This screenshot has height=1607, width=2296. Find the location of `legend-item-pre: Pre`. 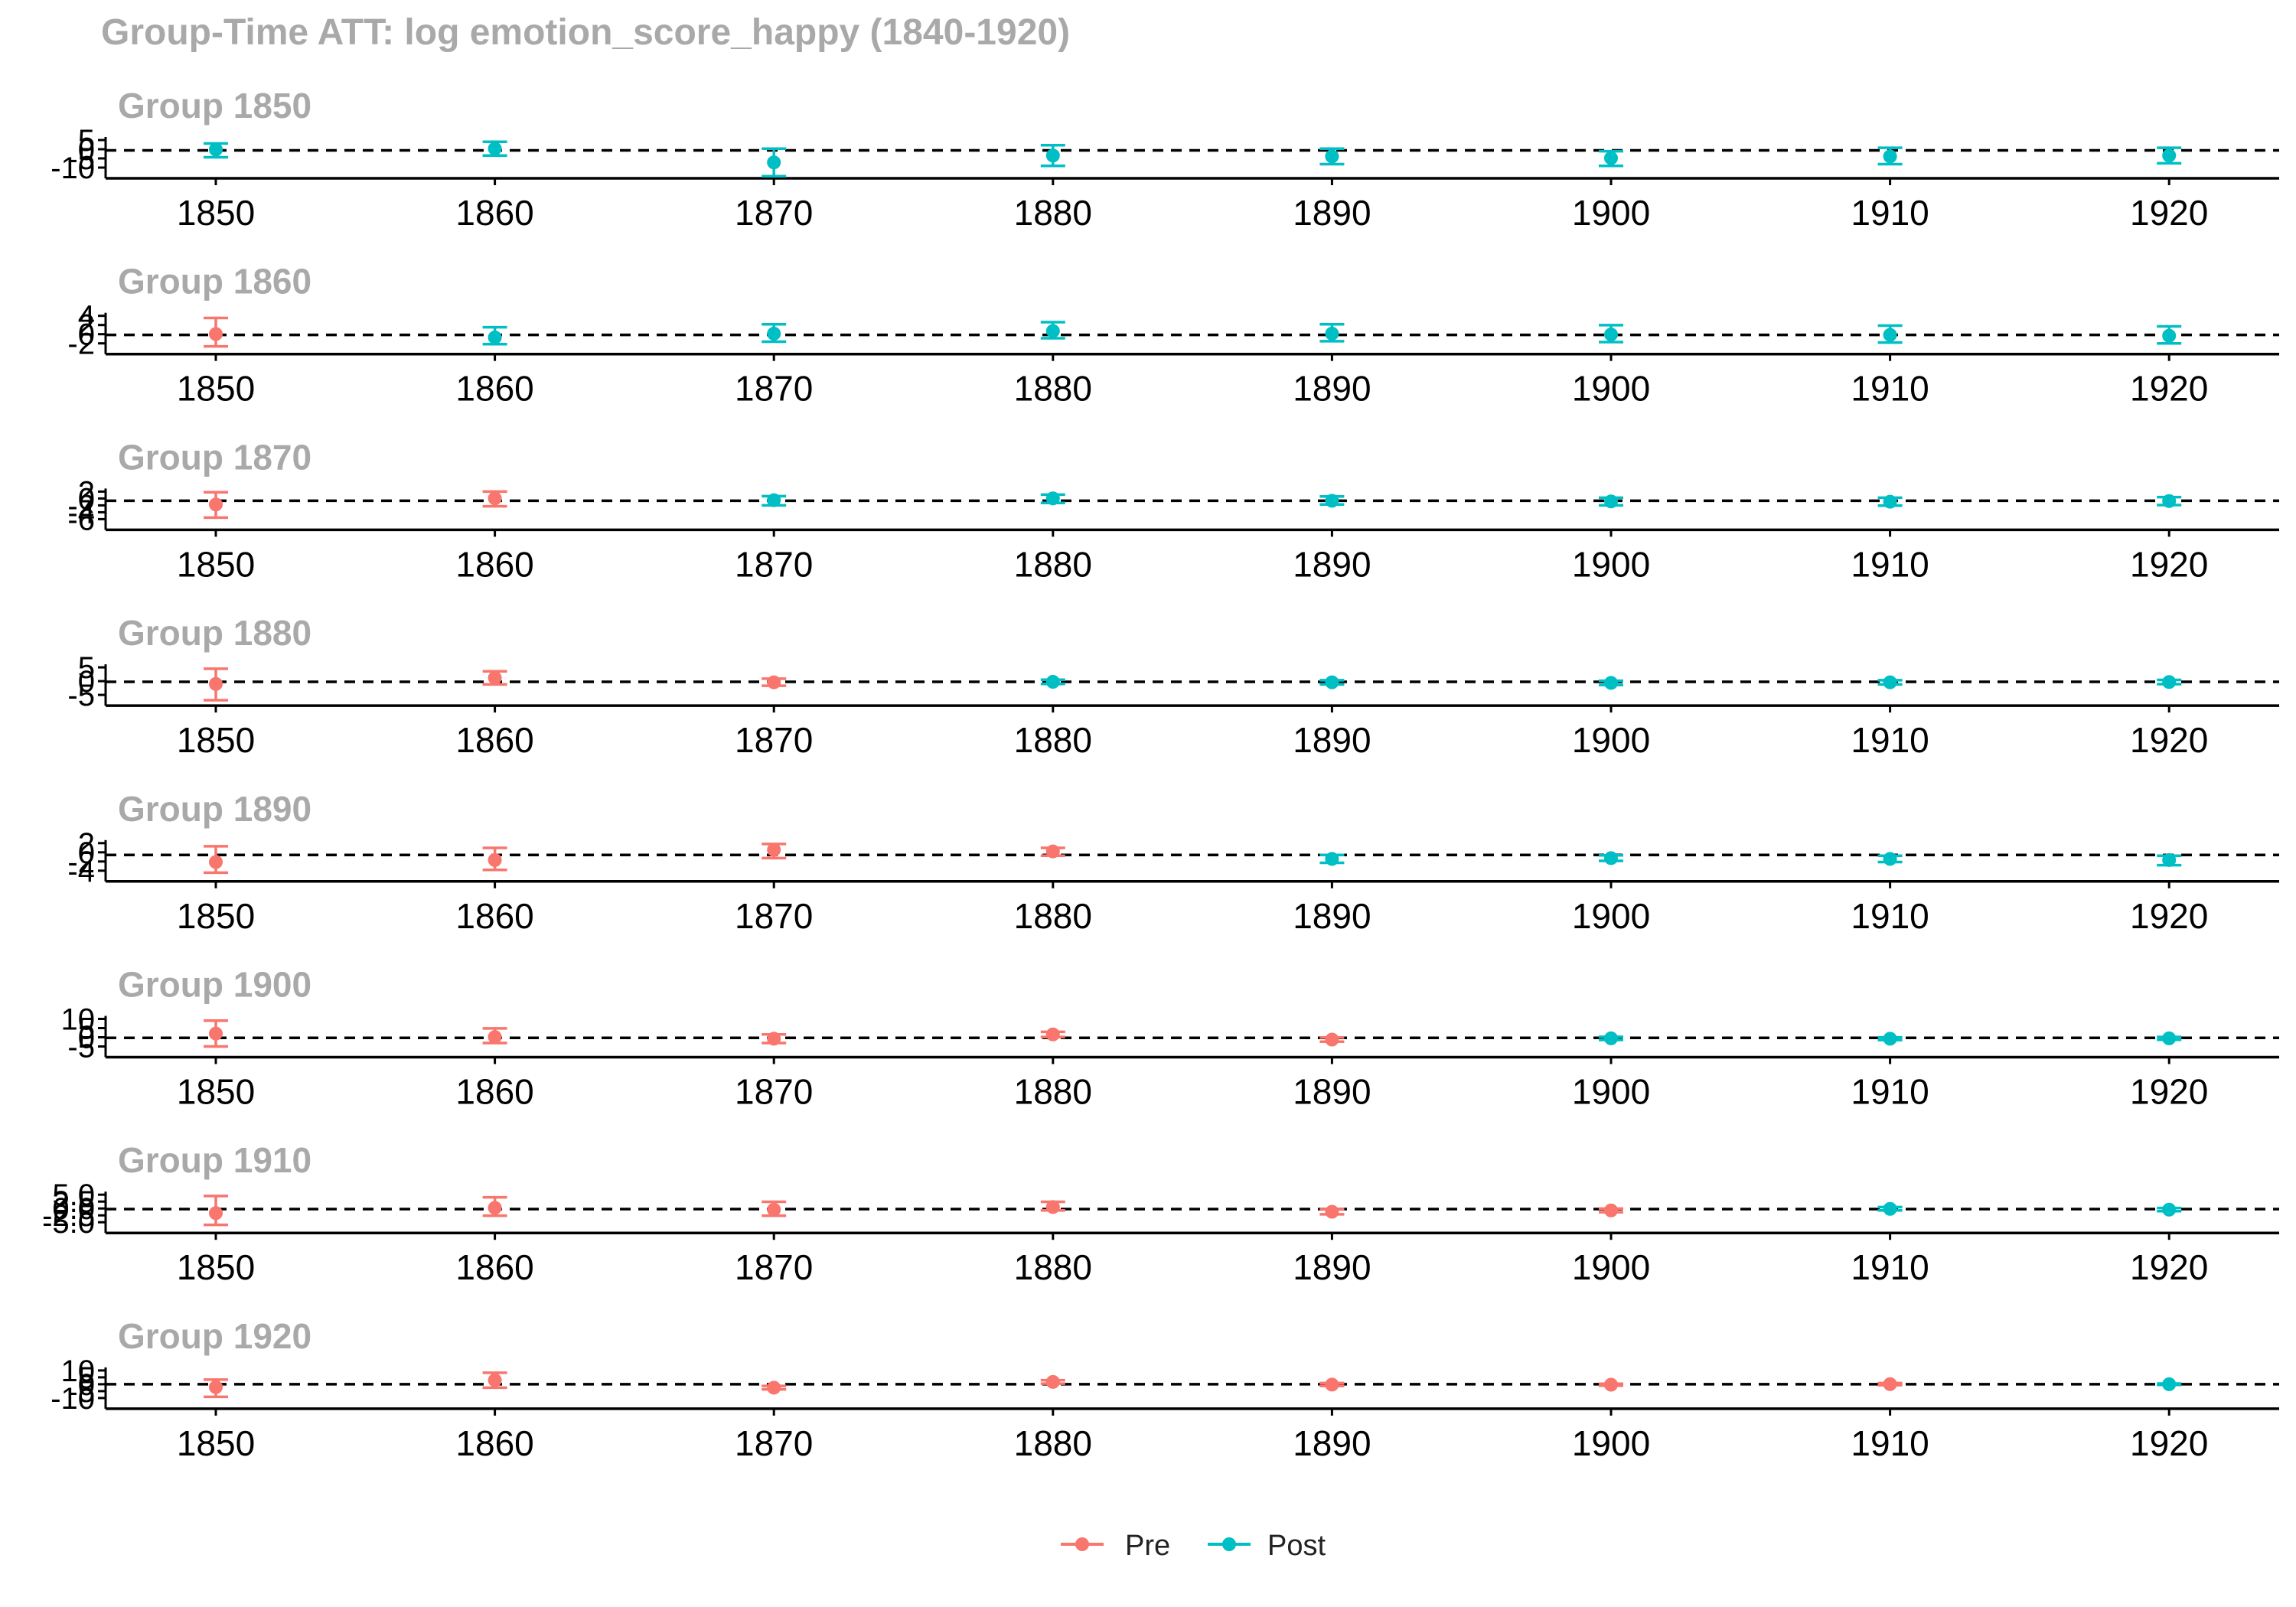

legend-item-pre: Pre is located at coordinates (1115, 1546).